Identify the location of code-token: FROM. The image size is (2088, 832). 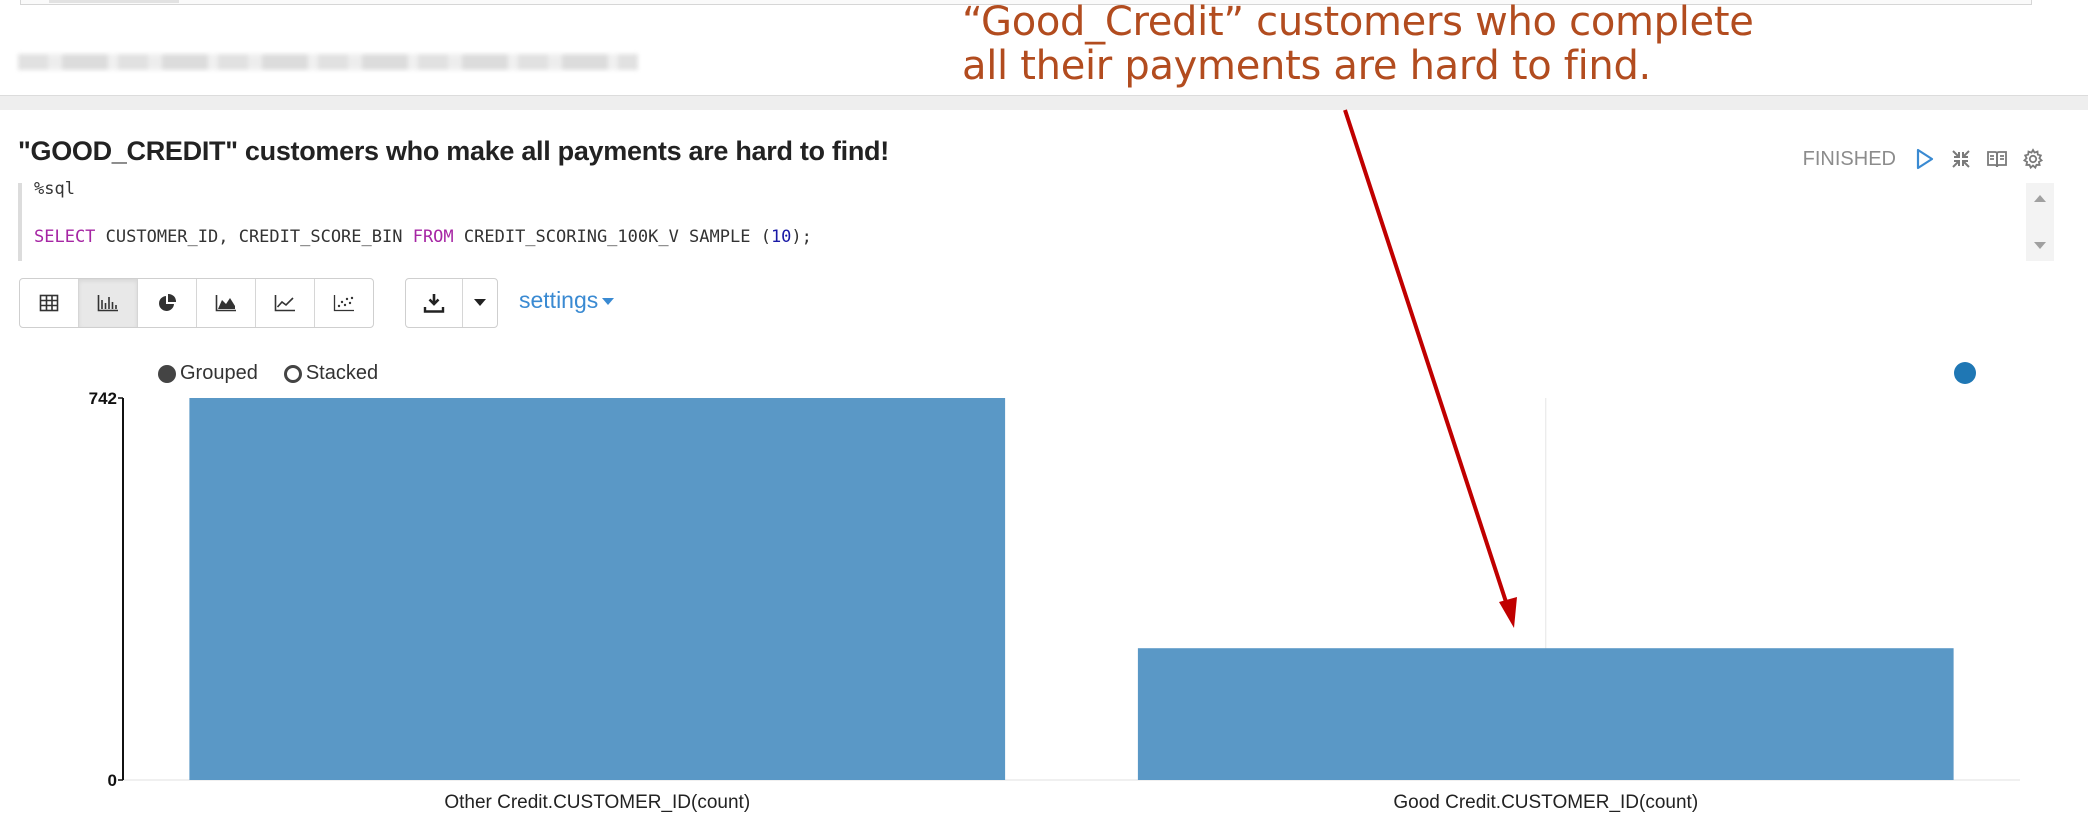
(433, 237).